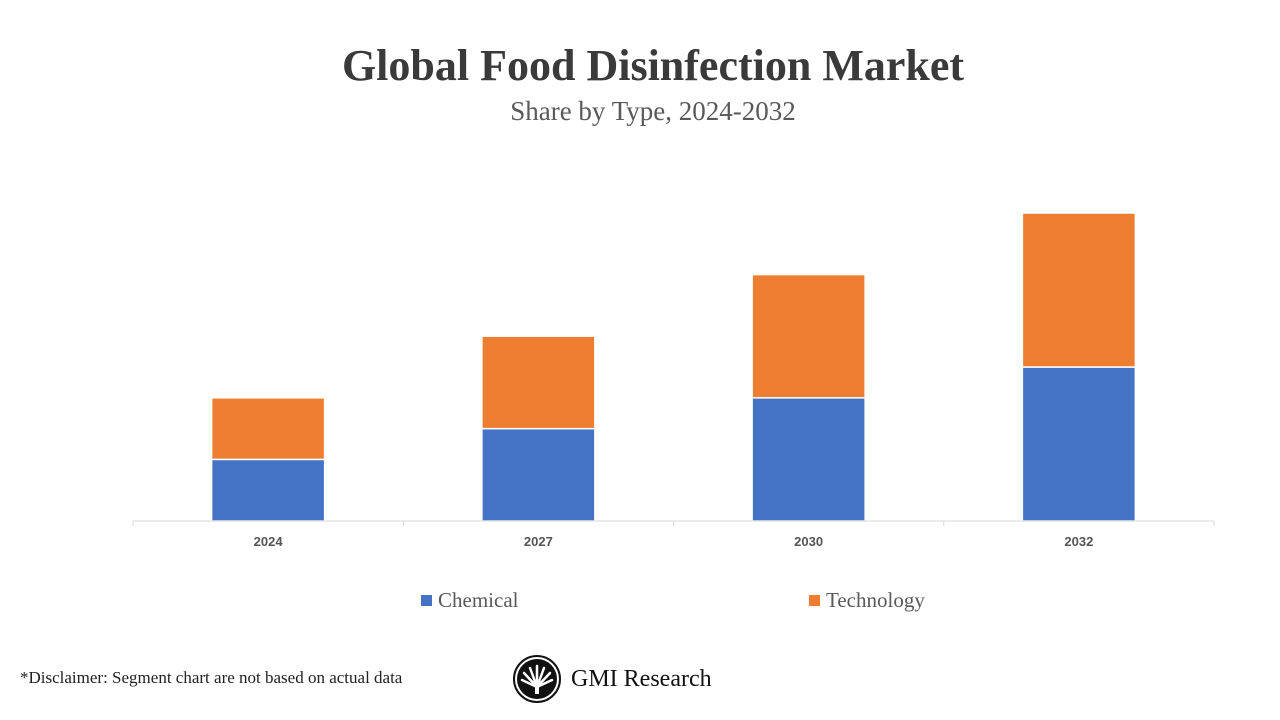 Image resolution: width=1280 pixels, height=720 pixels. I want to click on legend-label: Technology, so click(875, 600).